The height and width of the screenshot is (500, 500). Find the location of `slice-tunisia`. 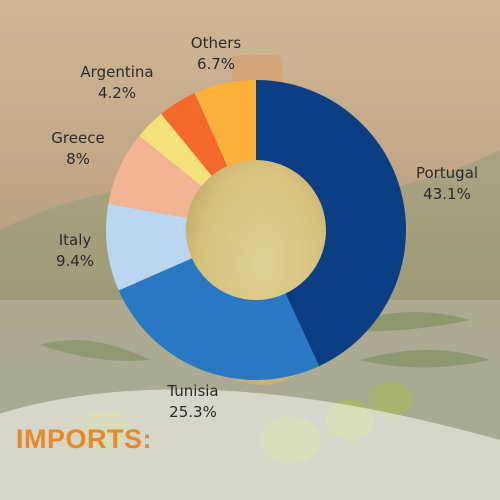

slice-tunisia is located at coordinates (219, 319).